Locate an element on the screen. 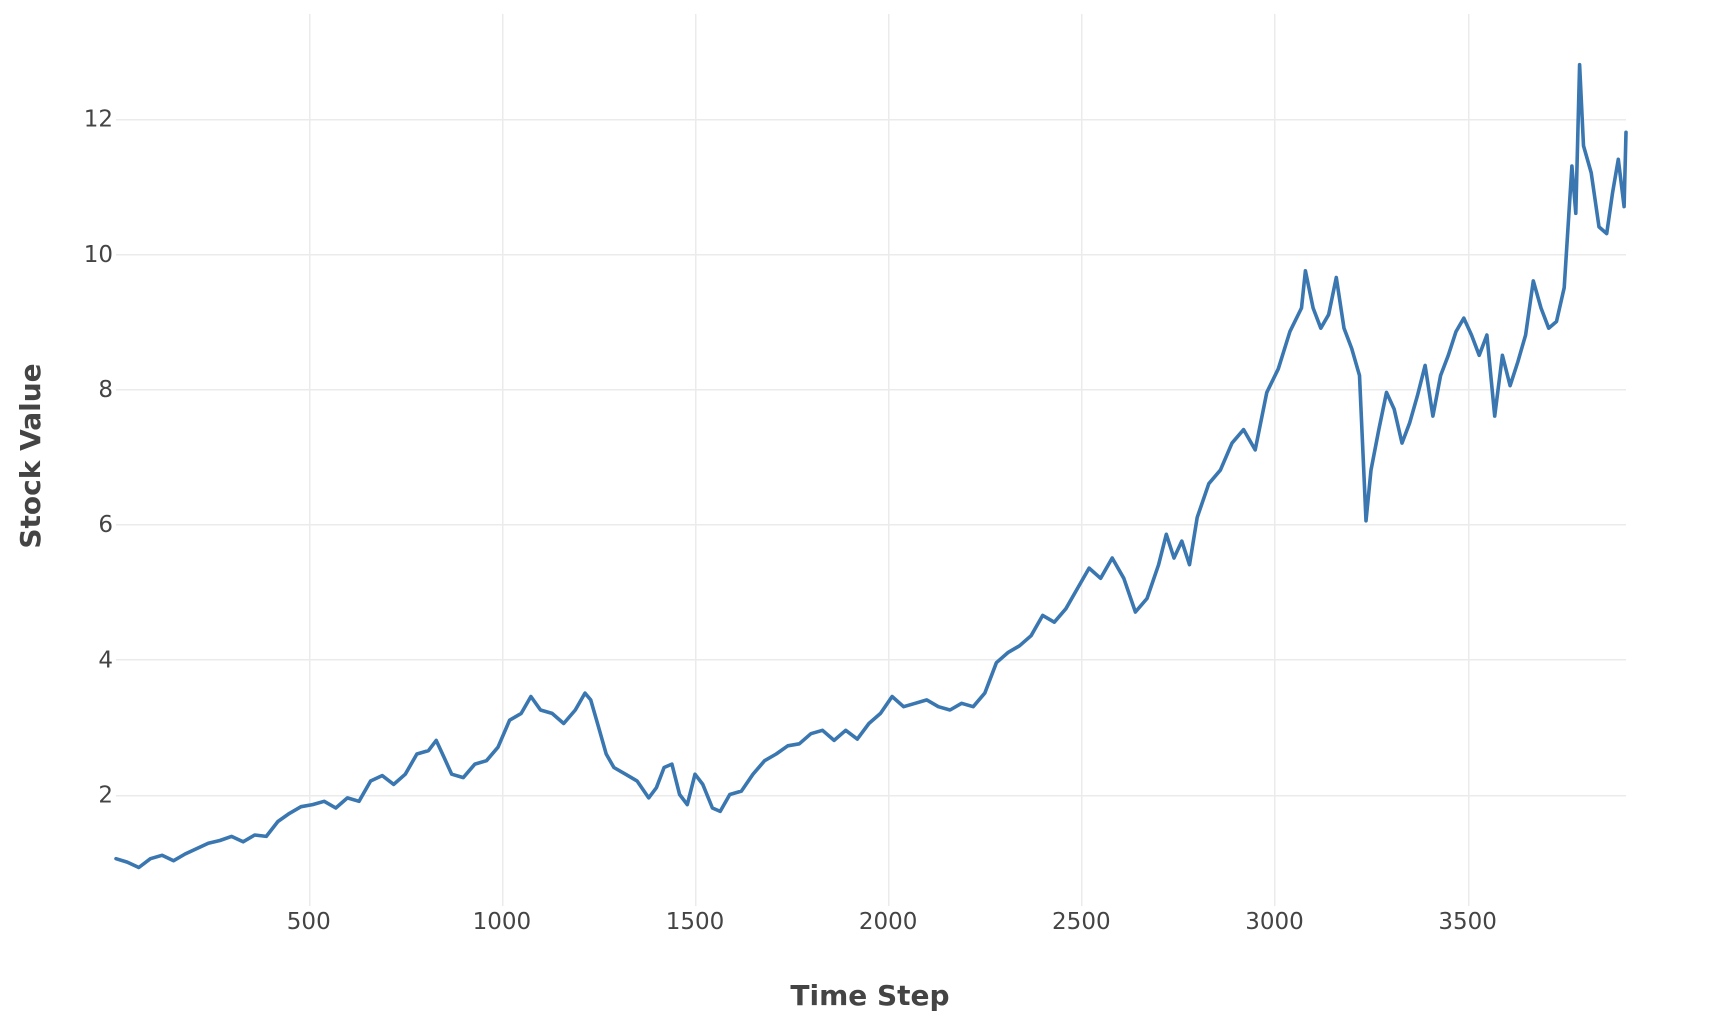 The height and width of the screenshot is (1036, 1730). x-tick-label: 1500 is located at coordinates (695, 922).